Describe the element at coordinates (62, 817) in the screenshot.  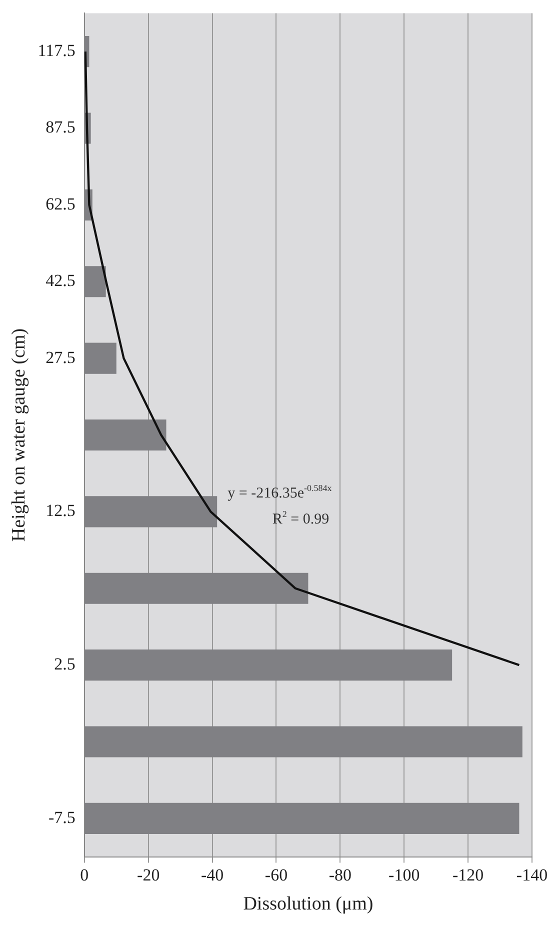
I see `y-tick-label: -7.5` at that location.